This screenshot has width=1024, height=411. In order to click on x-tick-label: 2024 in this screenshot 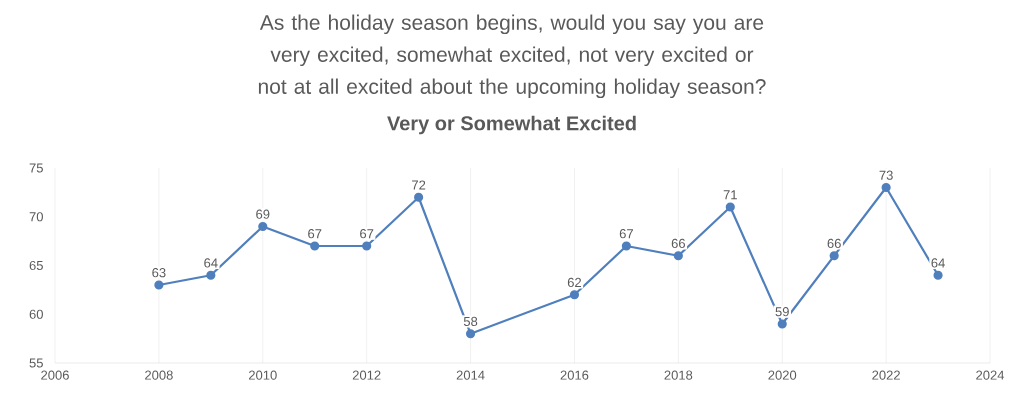, I will do `click(990, 375)`.